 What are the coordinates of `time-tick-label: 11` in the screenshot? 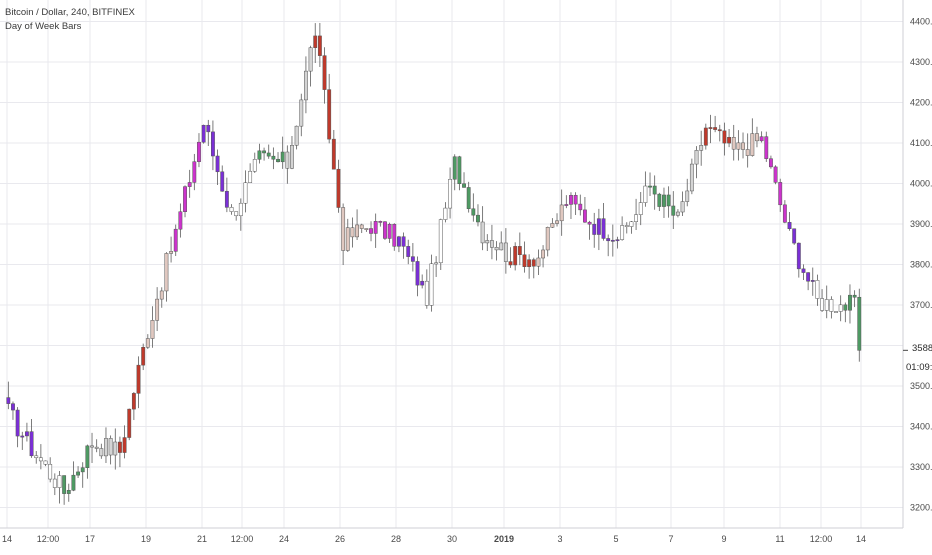 It's located at (779, 539).